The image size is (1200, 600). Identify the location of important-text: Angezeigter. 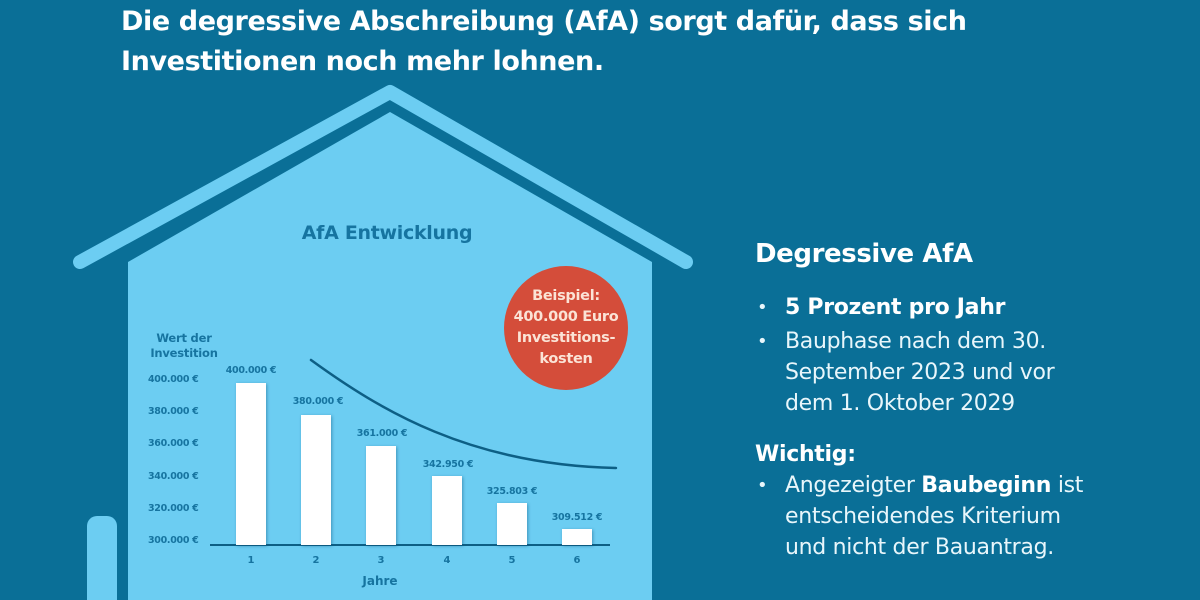
(853, 485).